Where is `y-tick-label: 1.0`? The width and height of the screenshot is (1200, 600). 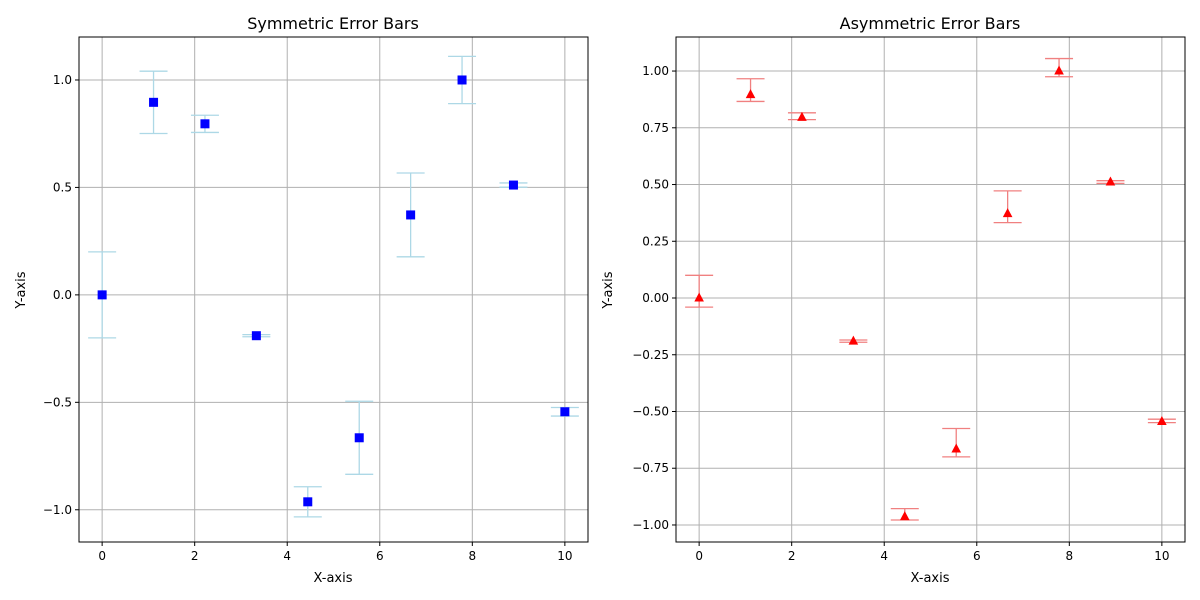
y-tick-label: 1.0 is located at coordinates (62, 80).